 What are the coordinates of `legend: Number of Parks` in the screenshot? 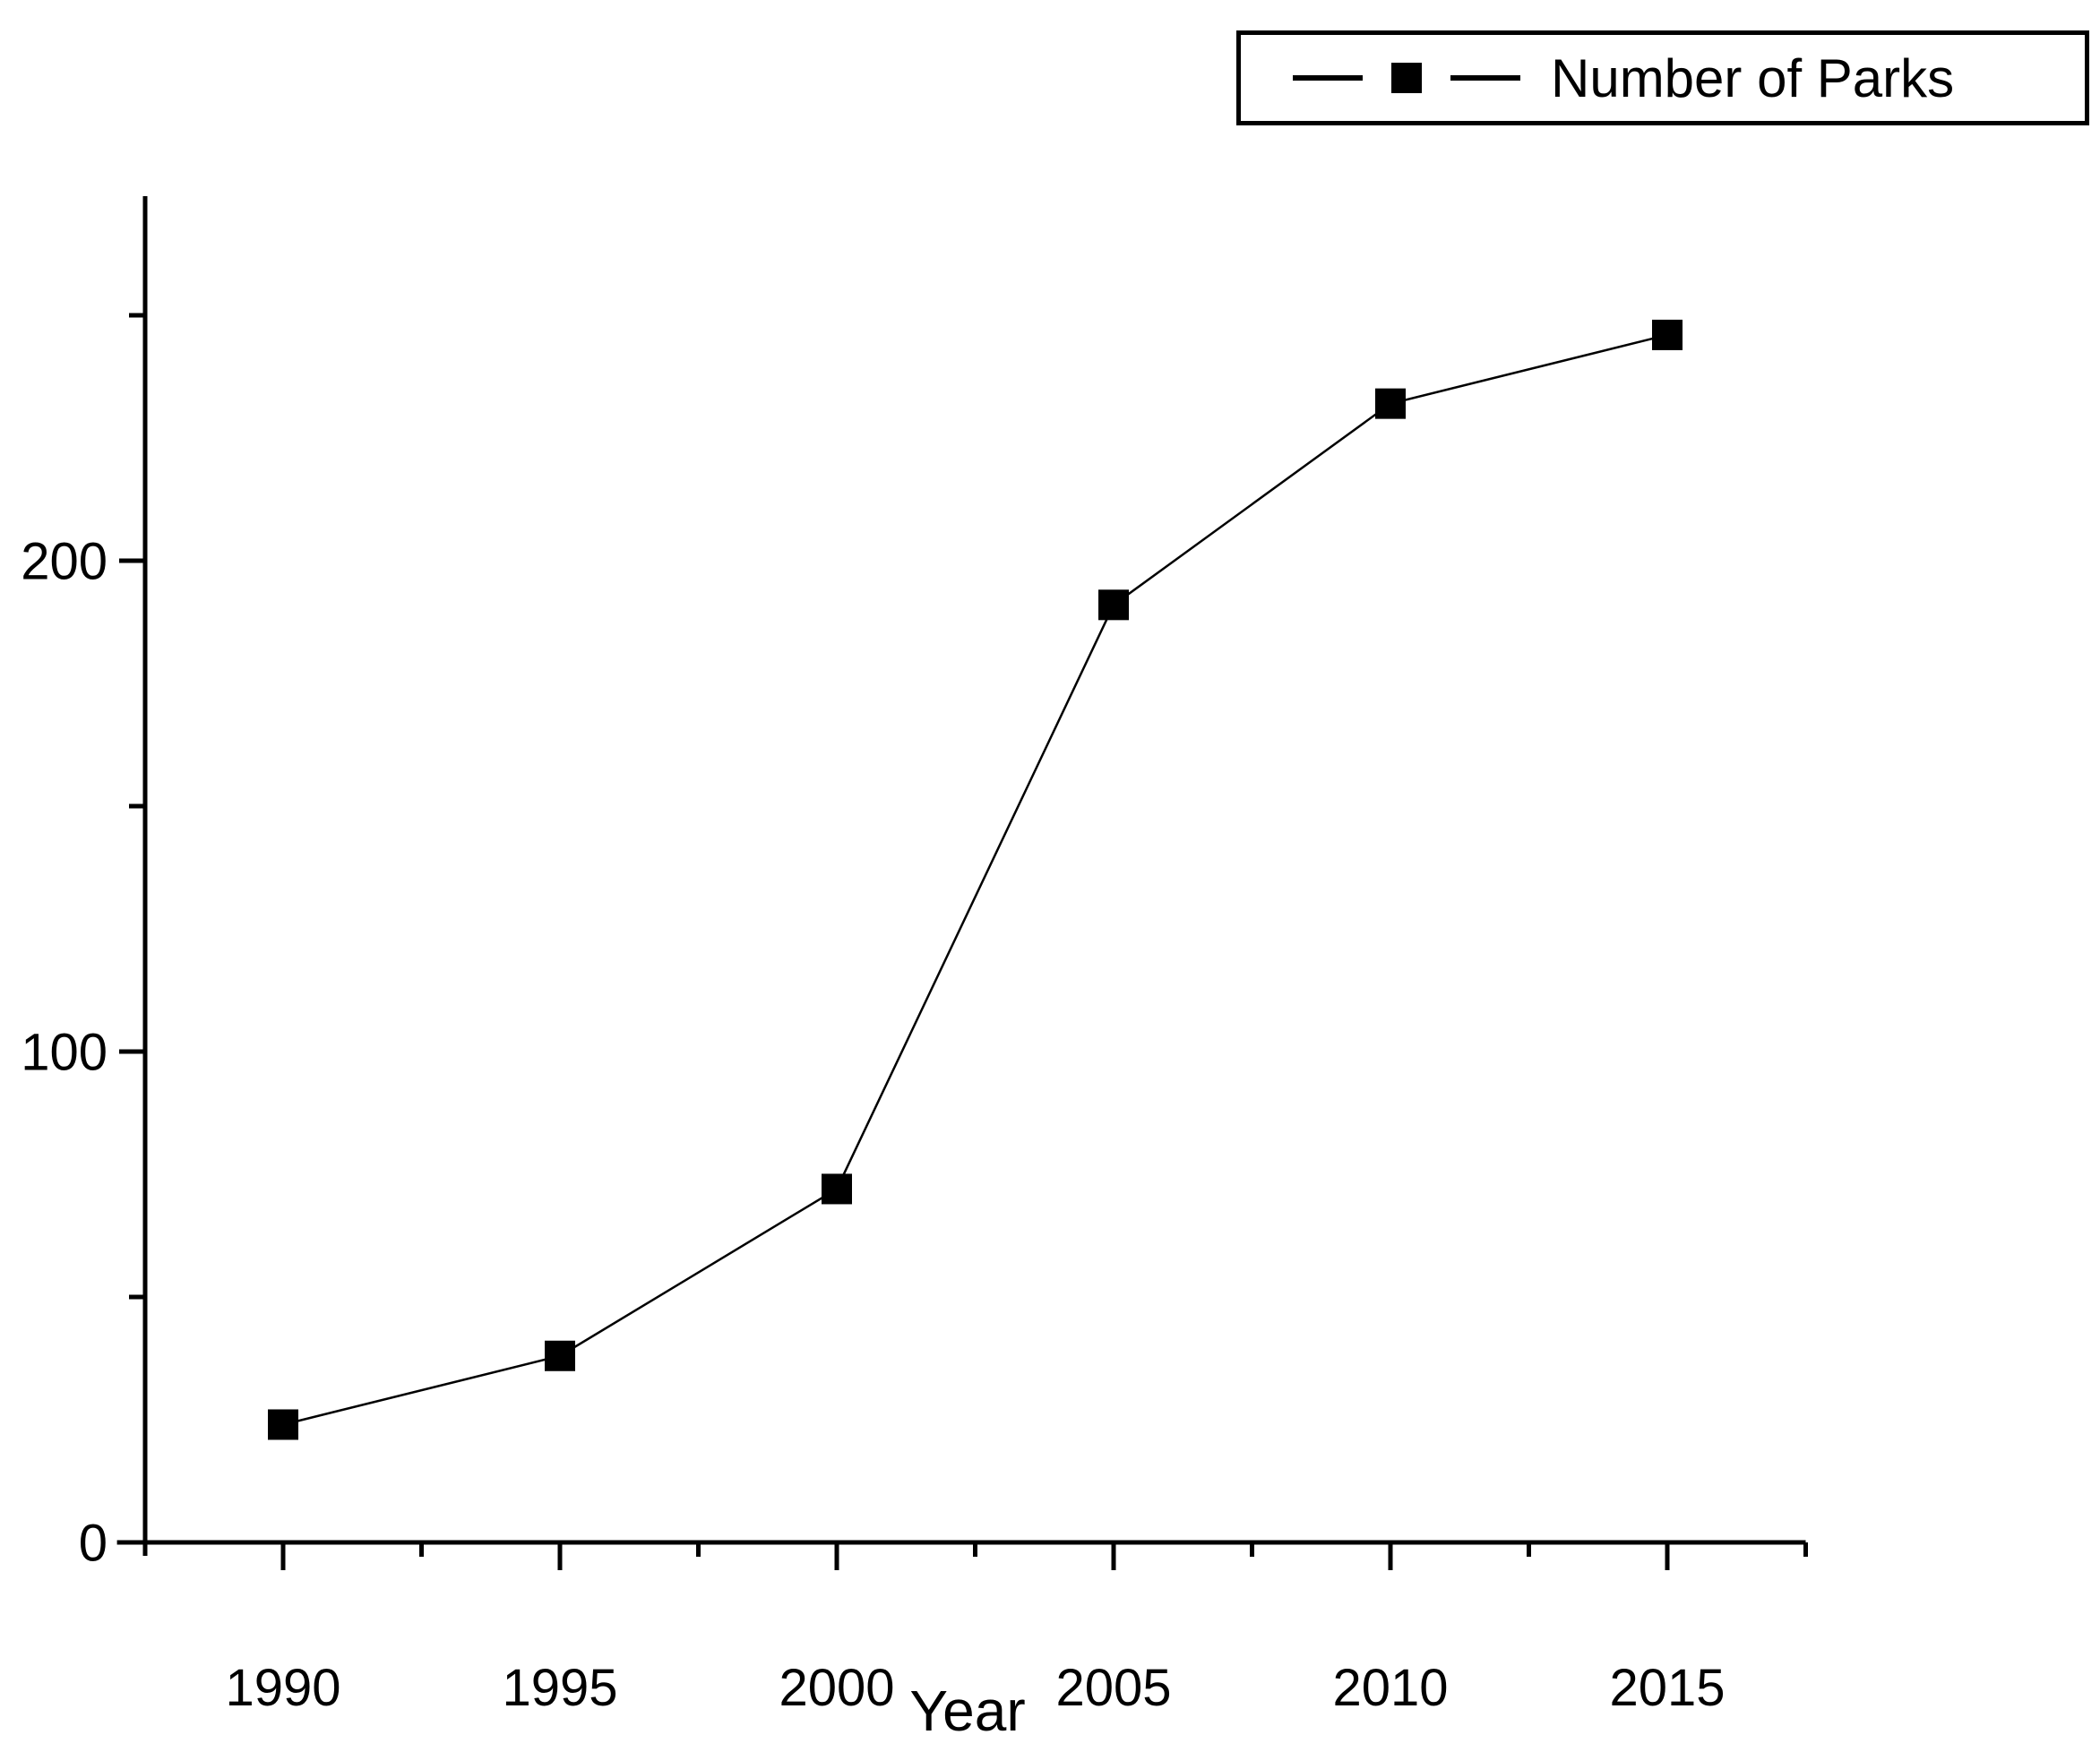 It's located at (1662, 78).